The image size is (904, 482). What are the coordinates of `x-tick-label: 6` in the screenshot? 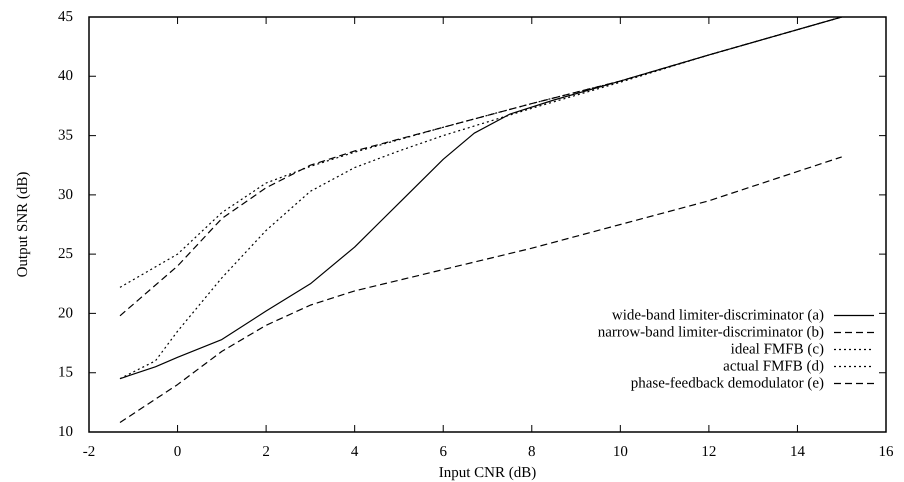 It's located at (443, 452).